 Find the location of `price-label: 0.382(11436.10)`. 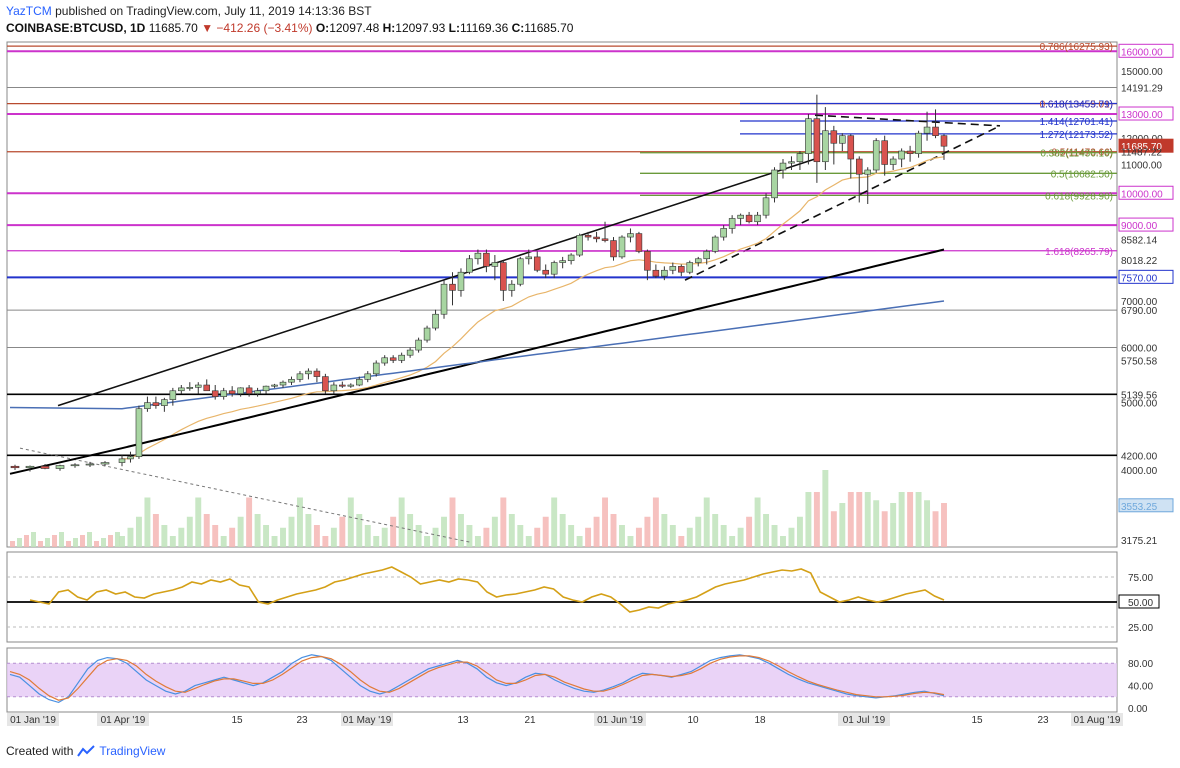

price-label: 0.382(11436.10) is located at coordinates (1076, 154).